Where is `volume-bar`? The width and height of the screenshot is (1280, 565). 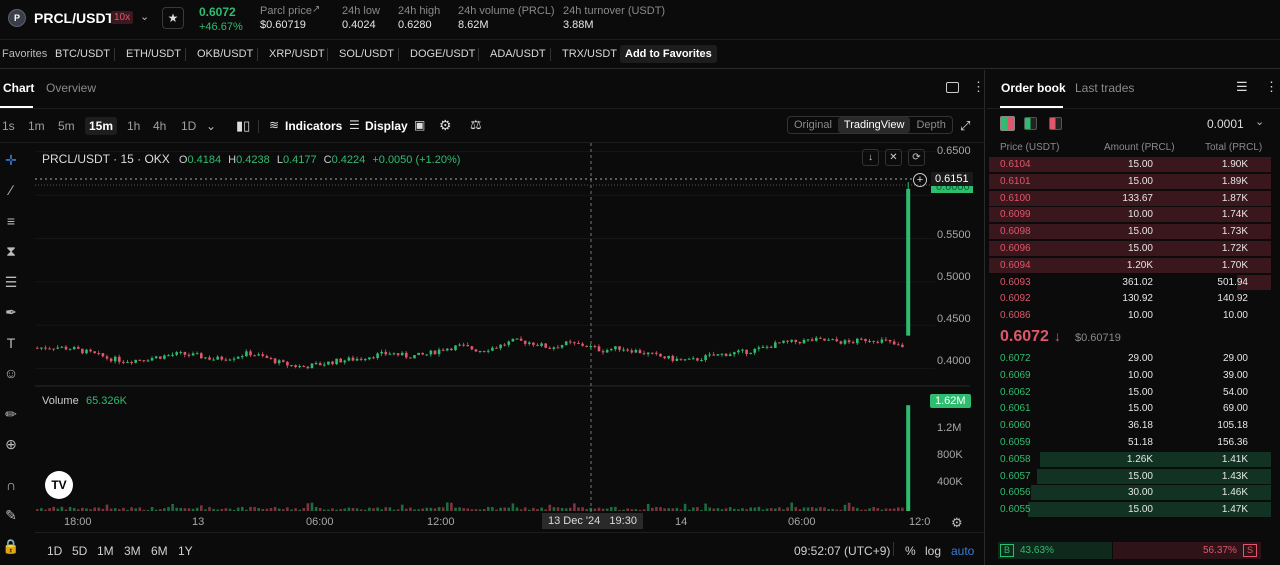 volume-bar is located at coordinates (668, 509).